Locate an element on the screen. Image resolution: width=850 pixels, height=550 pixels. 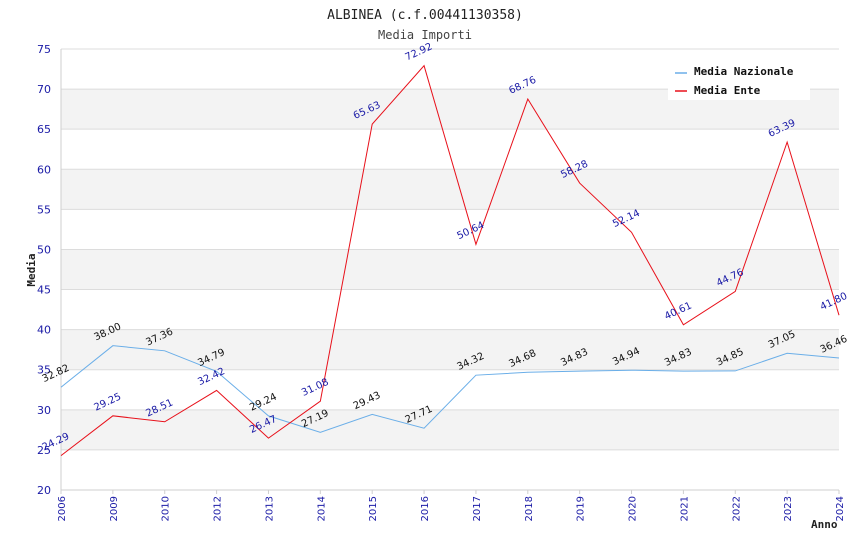
x-axis-label: Anno is located at coordinates (824, 524).